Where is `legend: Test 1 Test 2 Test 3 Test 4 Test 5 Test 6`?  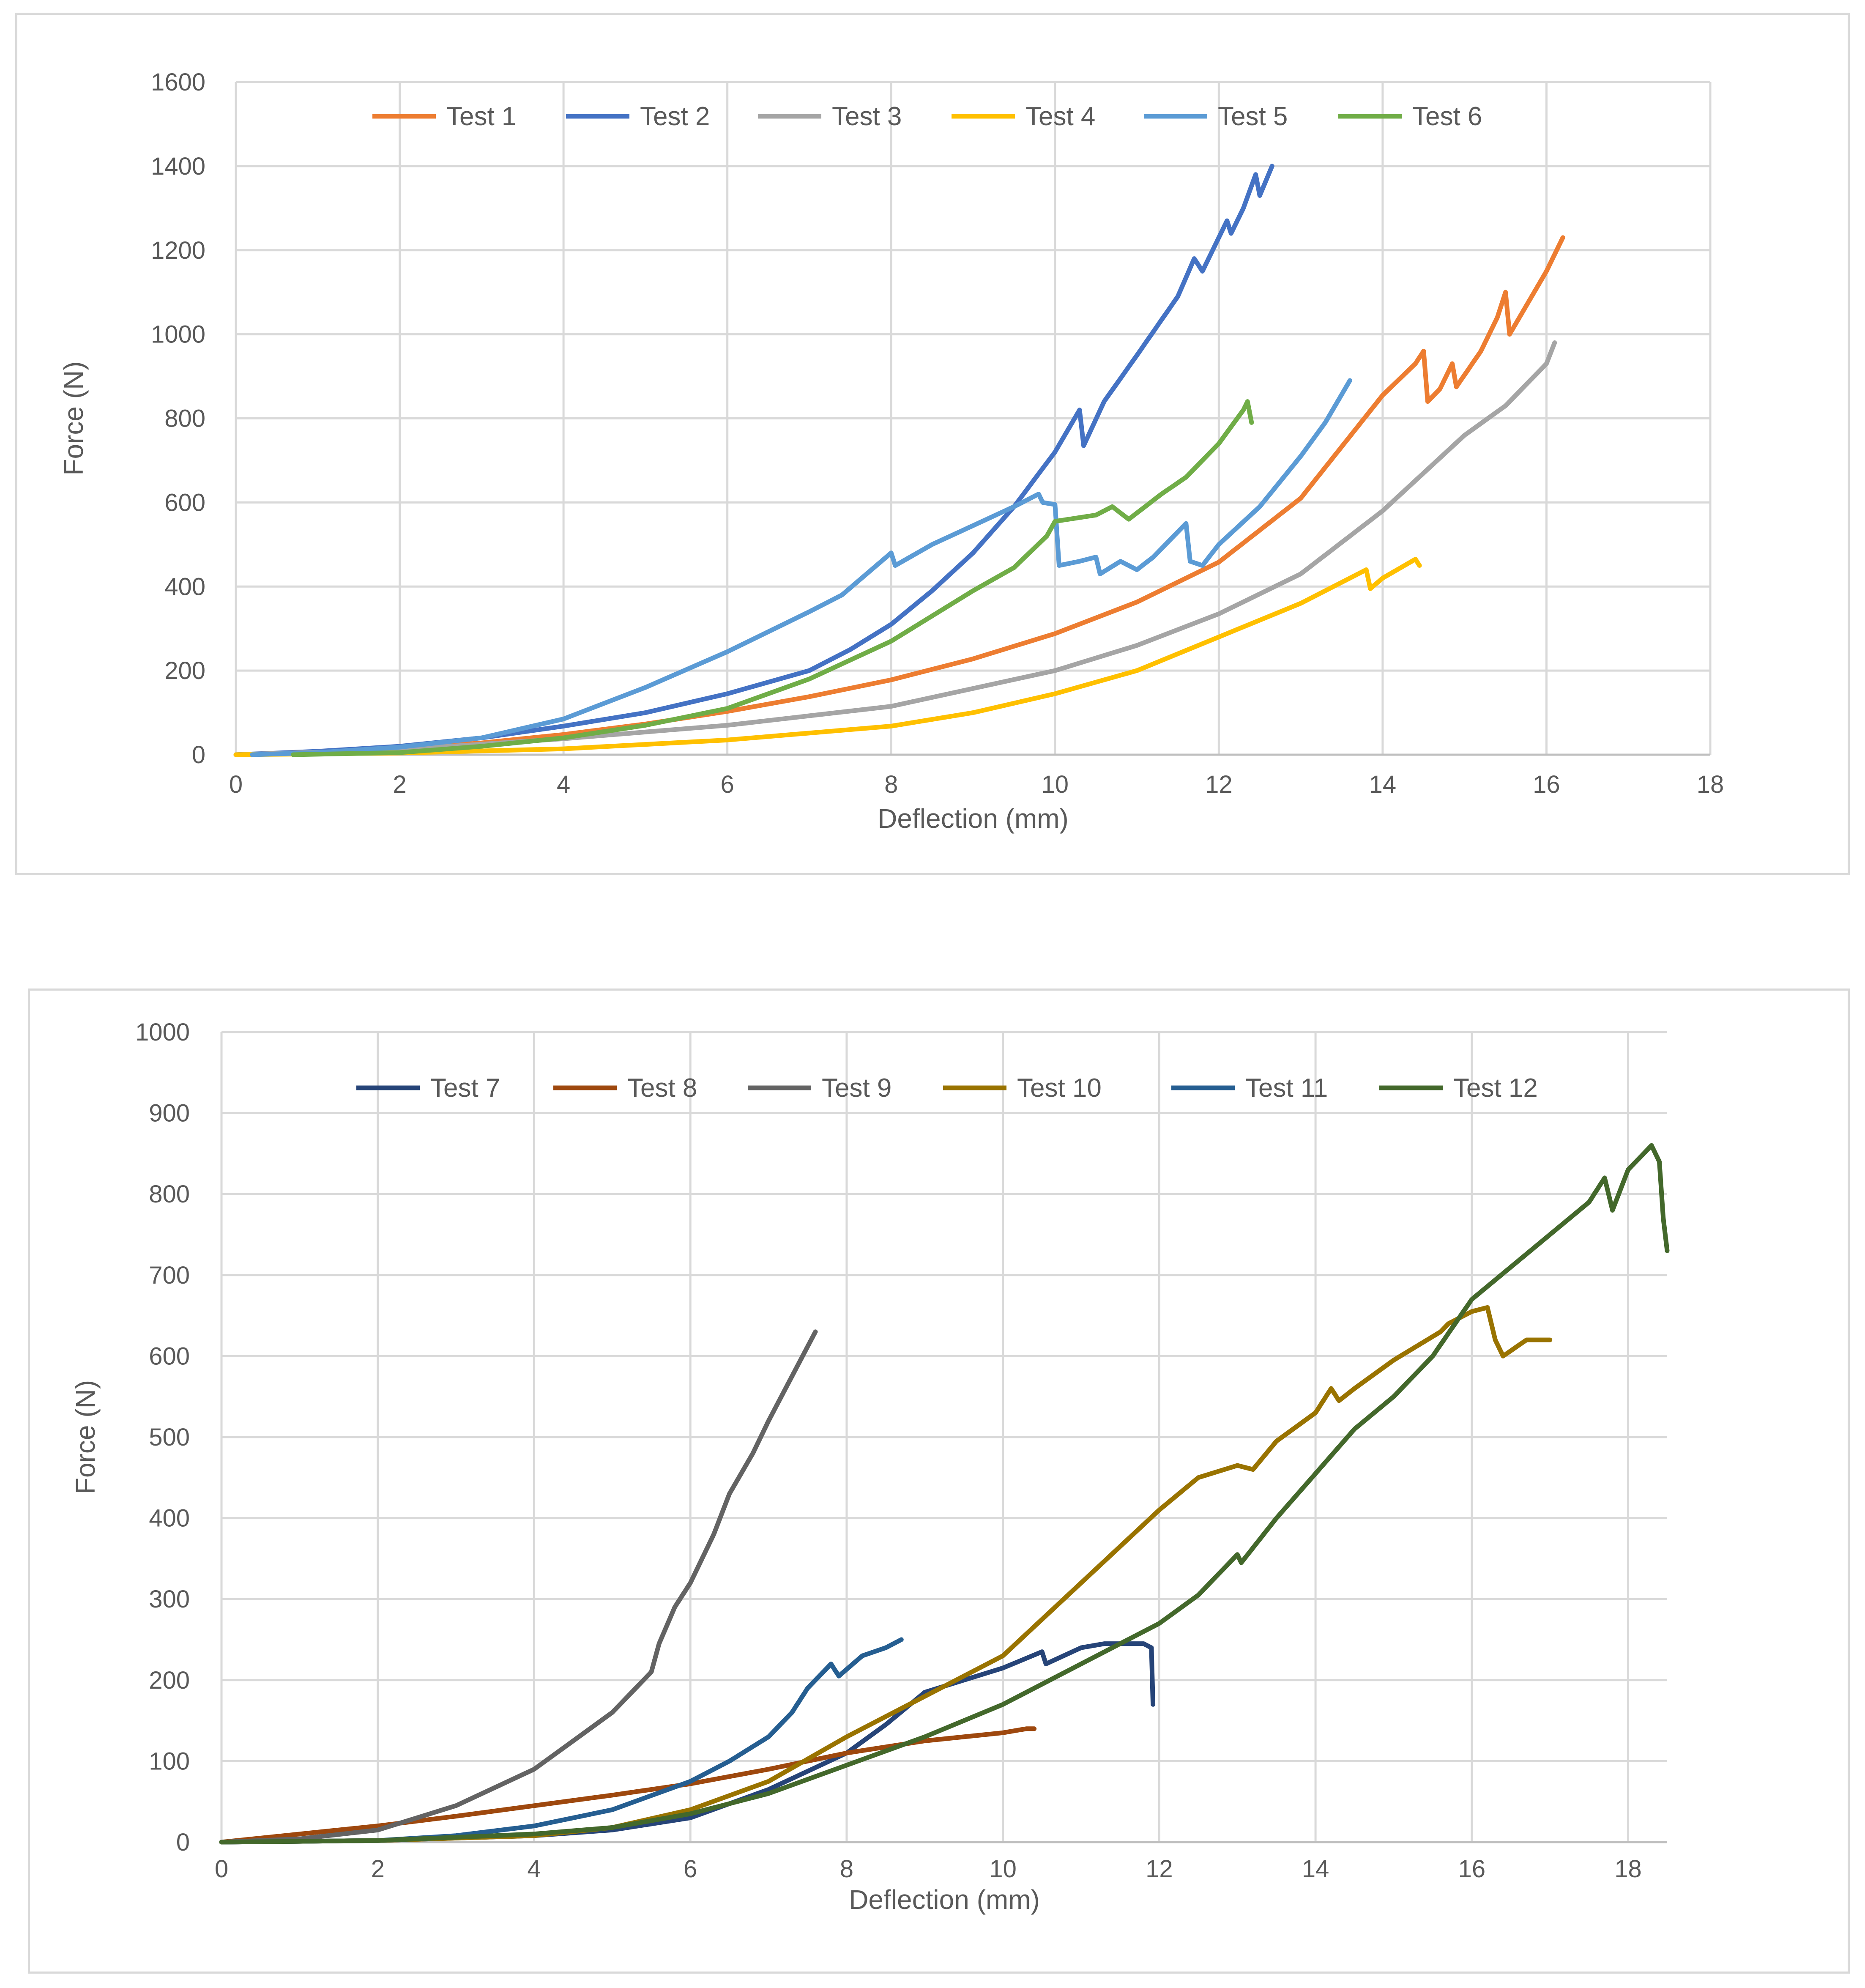
legend: Test 1 Test 2 Test 3 Test 4 Test 5 Test 6 is located at coordinates (927, 116).